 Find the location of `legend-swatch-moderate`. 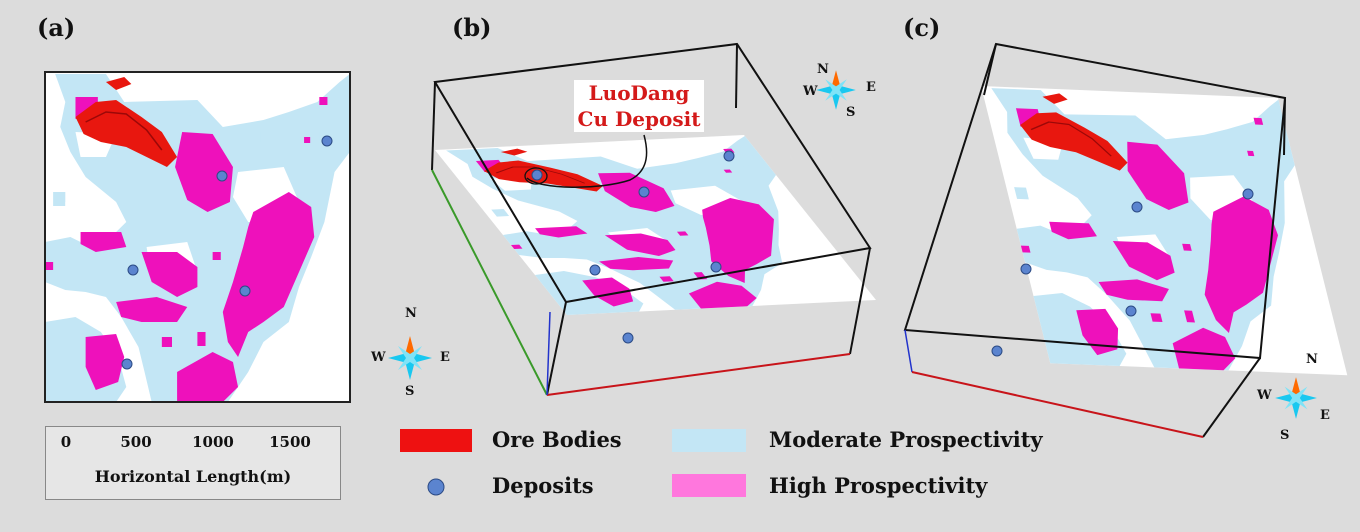

legend-swatch-moderate is located at coordinates (709, 440).